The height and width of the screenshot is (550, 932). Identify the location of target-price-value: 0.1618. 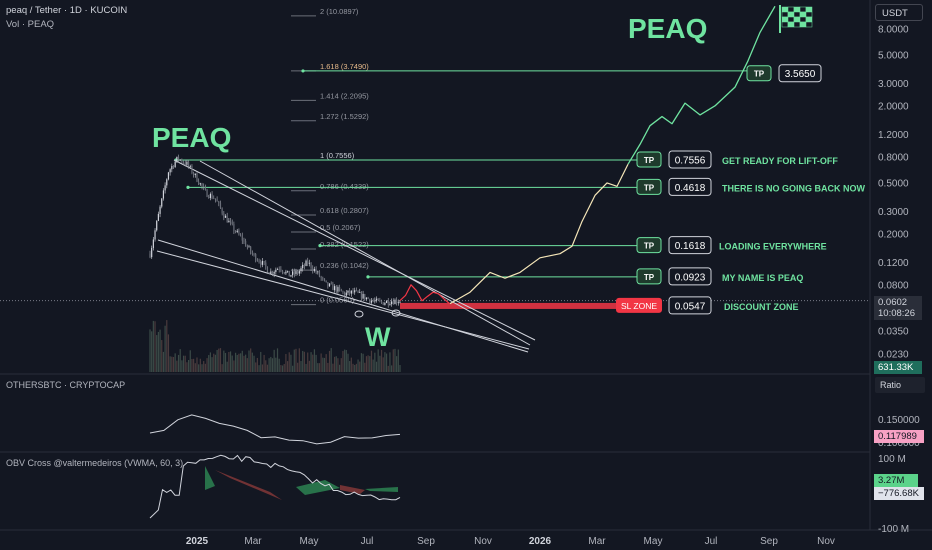
(690, 246).